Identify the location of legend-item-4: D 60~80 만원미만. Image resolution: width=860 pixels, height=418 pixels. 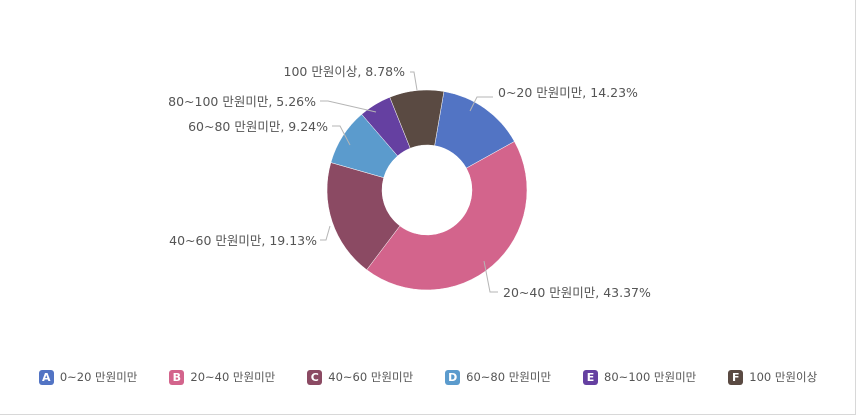
(498, 377).